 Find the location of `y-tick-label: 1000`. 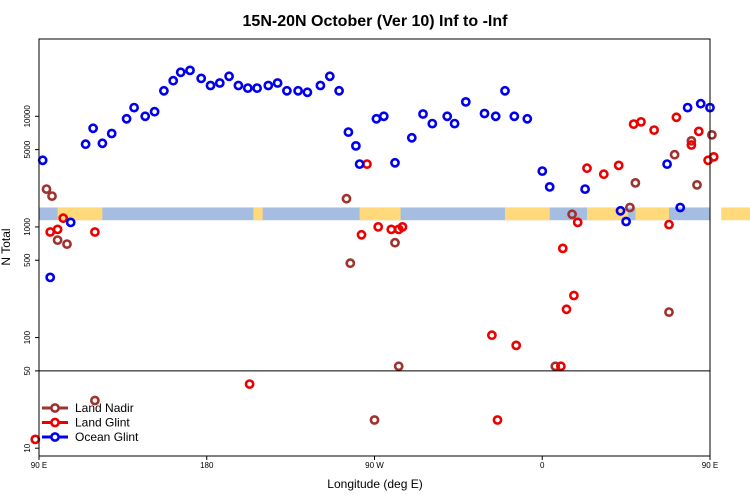

y-tick-label: 1000 is located at coordinates (27, 226).